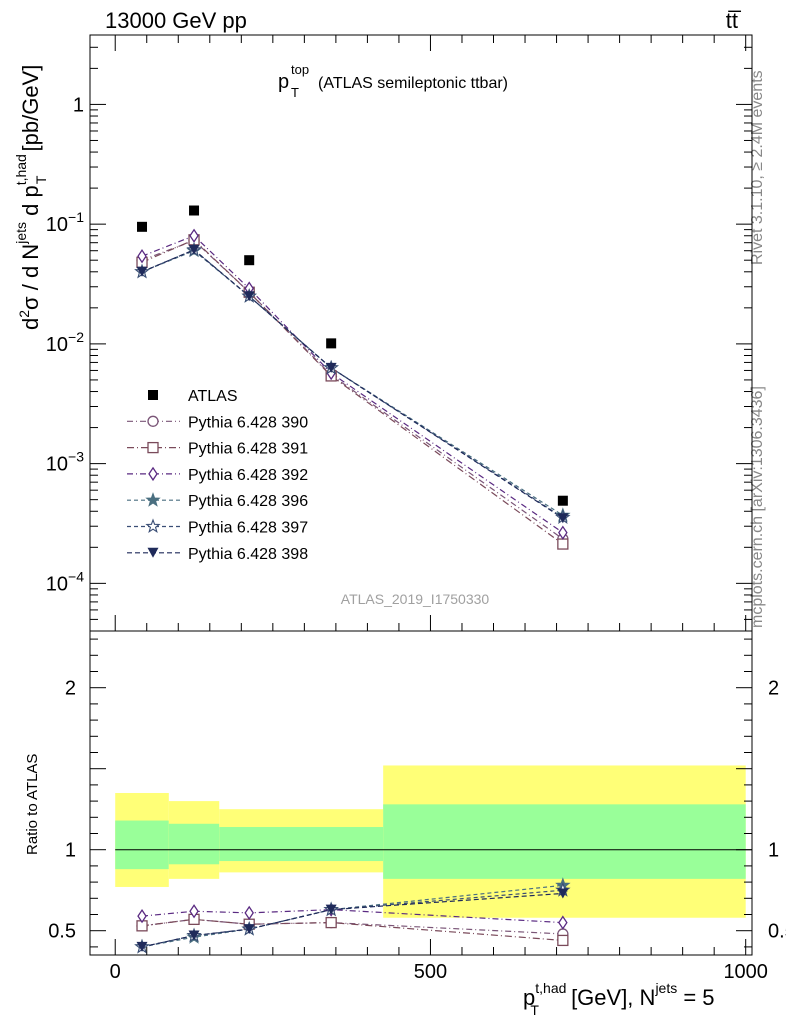 The height and width of the screenshot is (1024, 786). Describe the element at coordinates (70, 851) in the screenshot. I see `ratio-y-tick-label-left: 1` at that location.